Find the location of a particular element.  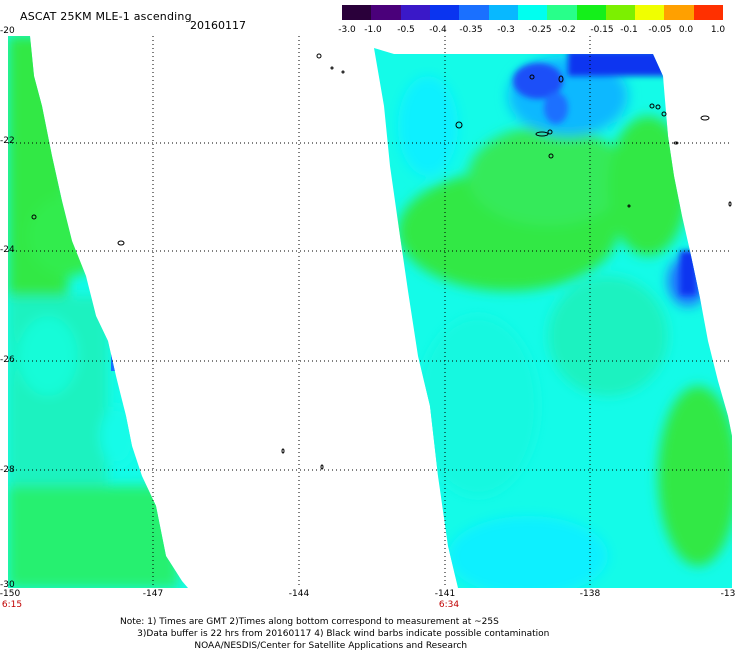

colorbar is located at coordinates (533, 12).